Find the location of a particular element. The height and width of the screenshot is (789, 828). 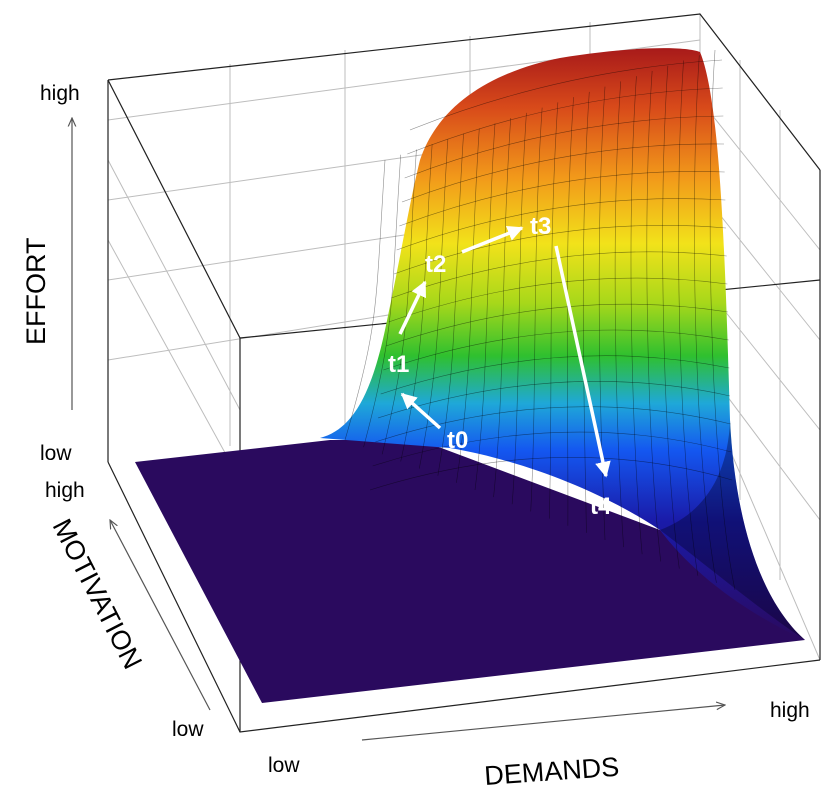

demands-high-label: high is located at coordinates (790, 710).